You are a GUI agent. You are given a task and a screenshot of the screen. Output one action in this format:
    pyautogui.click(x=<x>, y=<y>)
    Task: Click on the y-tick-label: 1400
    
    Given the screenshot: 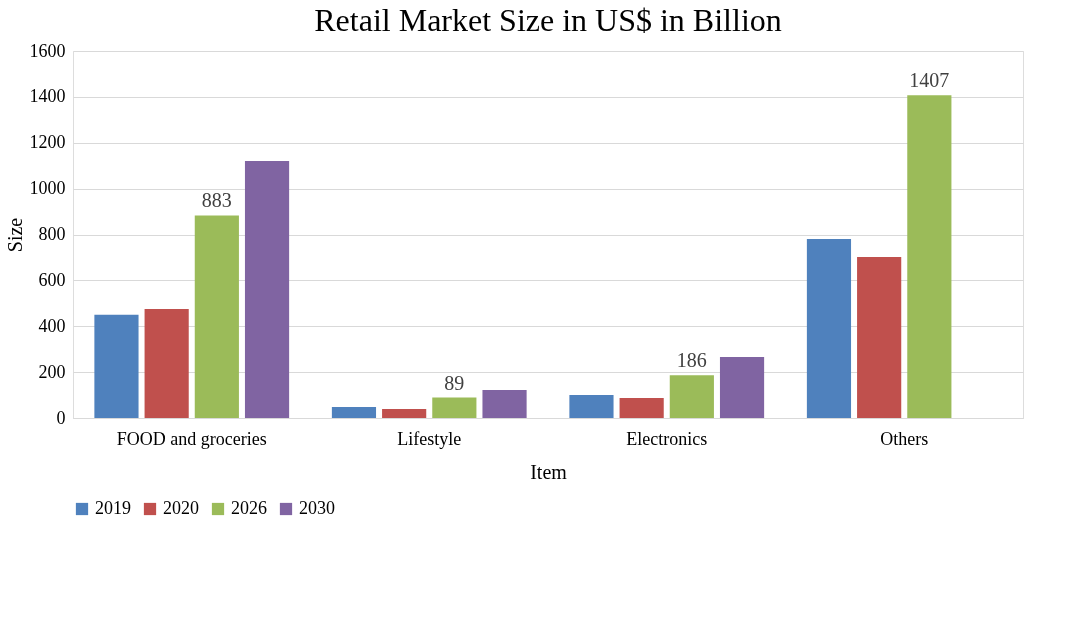 What is the action you would take?
    pyautogui.click(x=47, y=96)
    